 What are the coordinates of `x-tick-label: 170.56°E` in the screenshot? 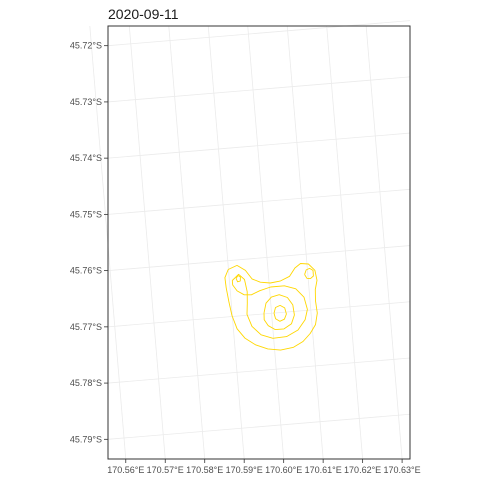 It's located at (125, 470).